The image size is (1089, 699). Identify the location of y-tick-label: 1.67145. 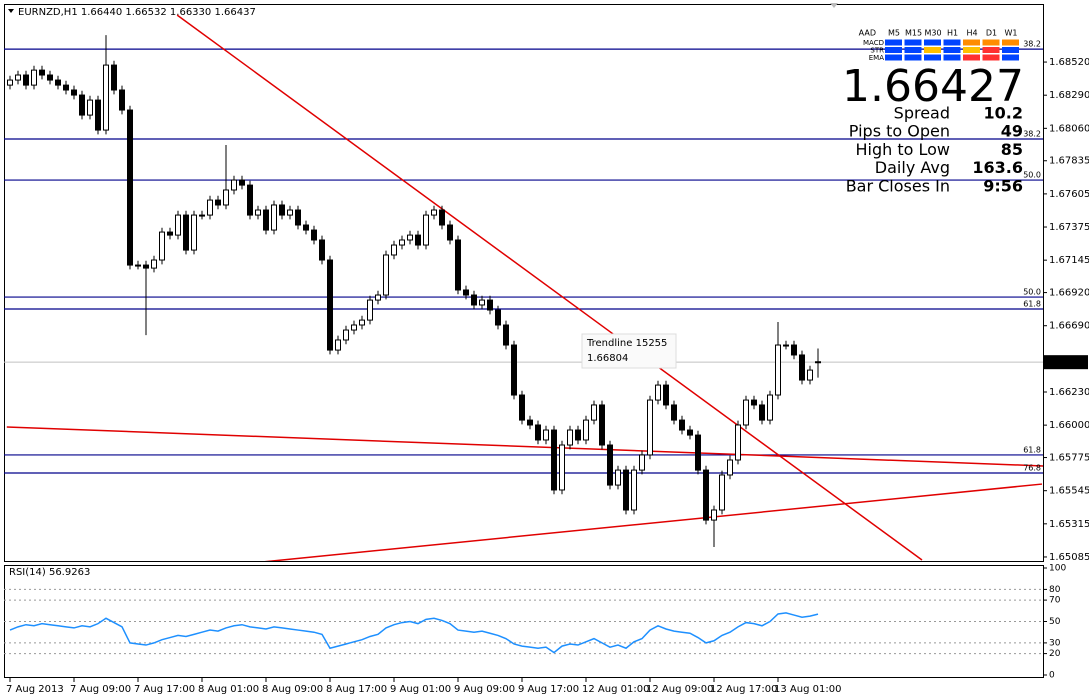
(1069, 260).